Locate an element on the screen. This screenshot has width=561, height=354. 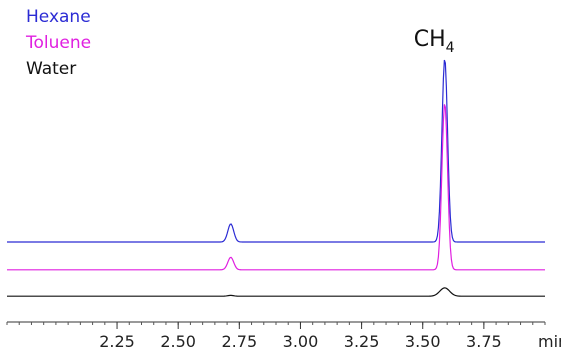
x-tick-label: 3.00 is located at coordinates (301, 341).